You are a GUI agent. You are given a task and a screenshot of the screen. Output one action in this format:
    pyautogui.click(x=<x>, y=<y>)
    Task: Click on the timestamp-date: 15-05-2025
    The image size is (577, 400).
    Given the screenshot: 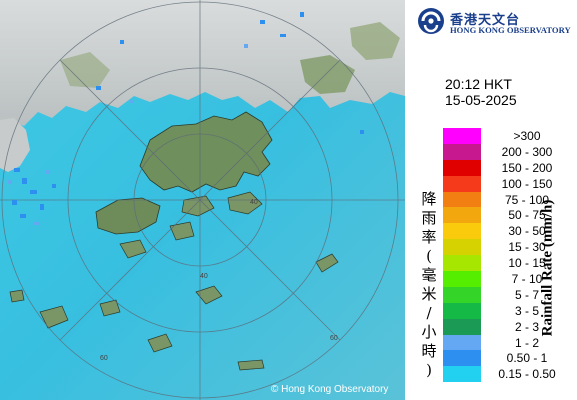 What is the action you would take?
    pyautogui.click(x=481, y=100)
    